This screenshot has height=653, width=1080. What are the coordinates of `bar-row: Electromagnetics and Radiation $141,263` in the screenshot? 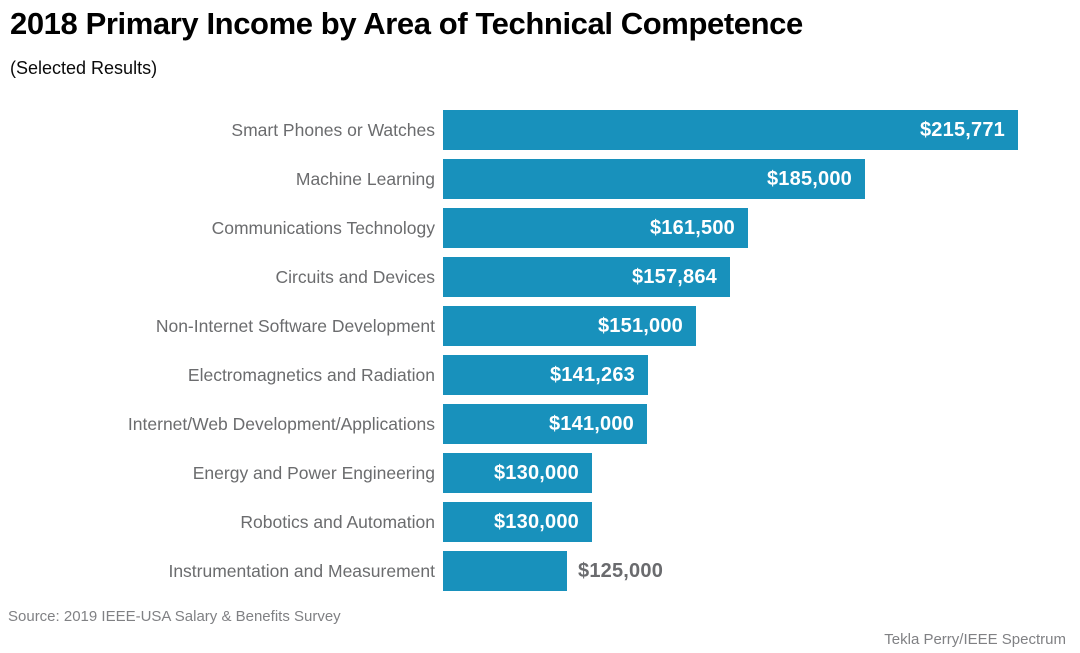 It's located at (540, 375).